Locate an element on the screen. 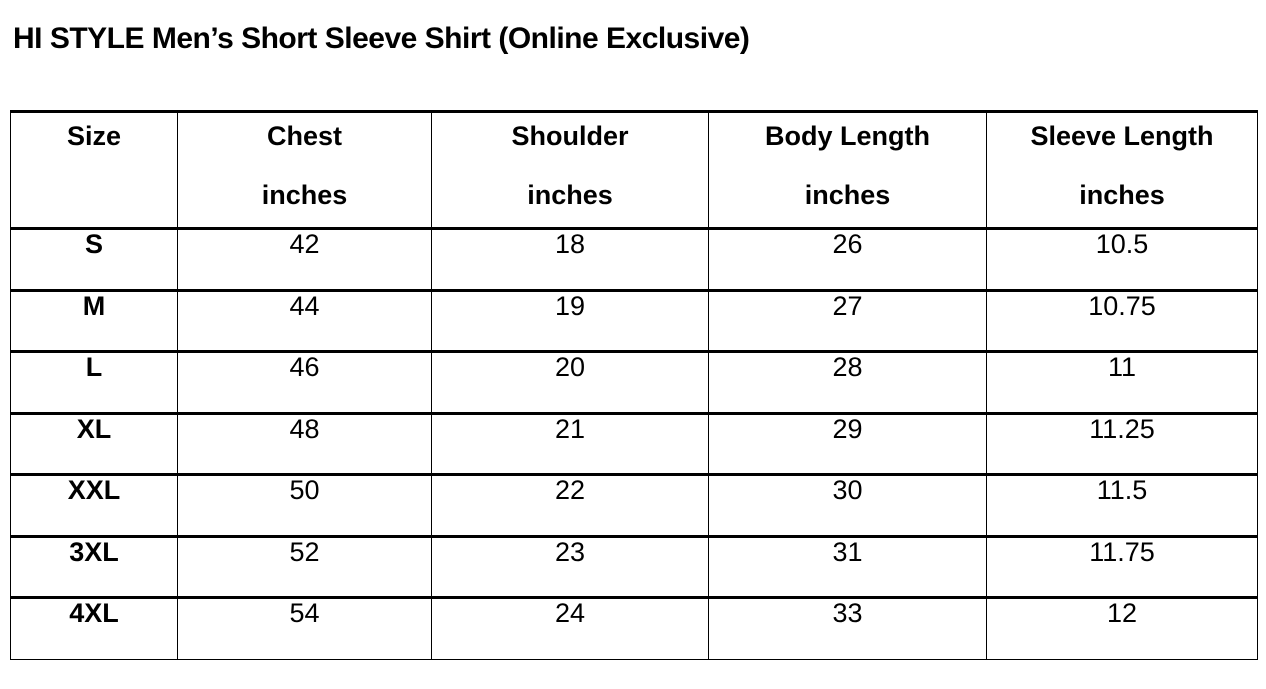 The width and height of the screenshot is (1266, 689). cell-chest: 46 is located at coordinates (304, 382).